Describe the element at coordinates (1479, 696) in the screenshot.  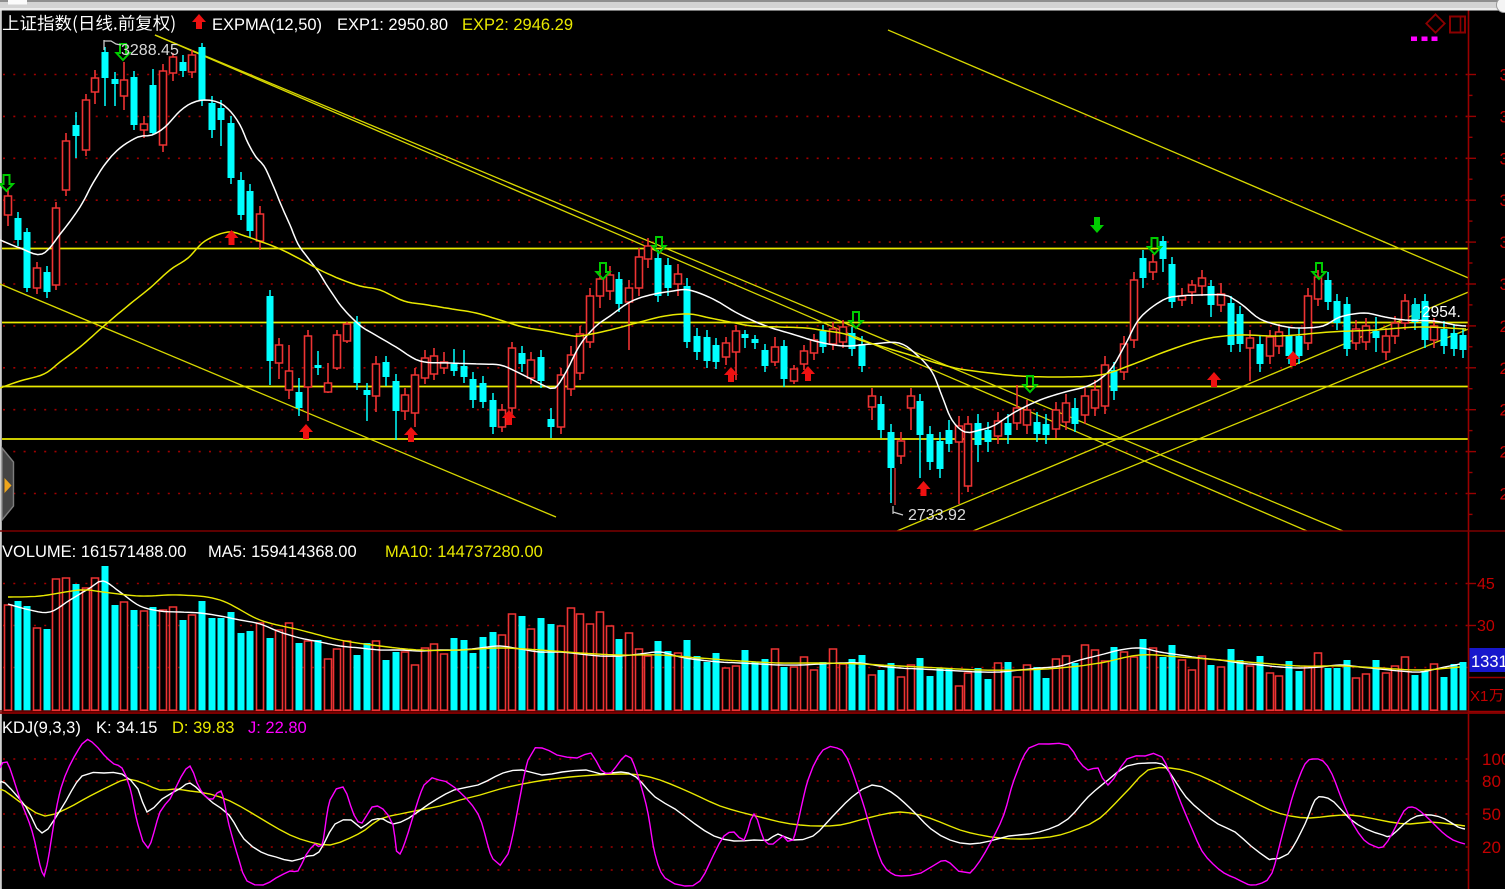
I see `svg-text: X1` at that location.